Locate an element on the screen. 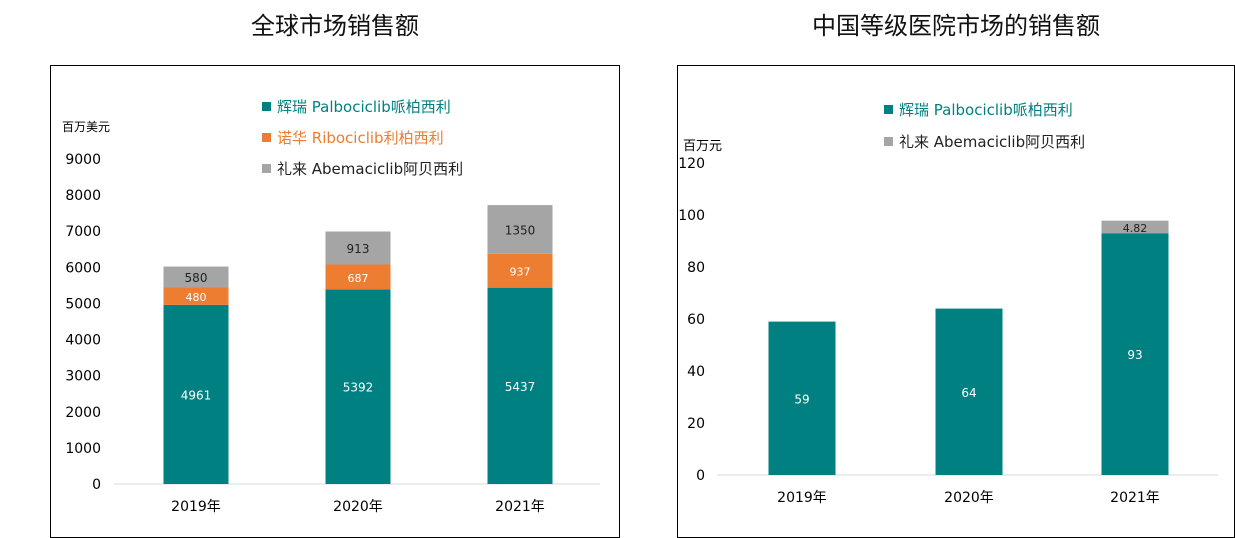  data-label: 687 is located at coordinates (358, 278).